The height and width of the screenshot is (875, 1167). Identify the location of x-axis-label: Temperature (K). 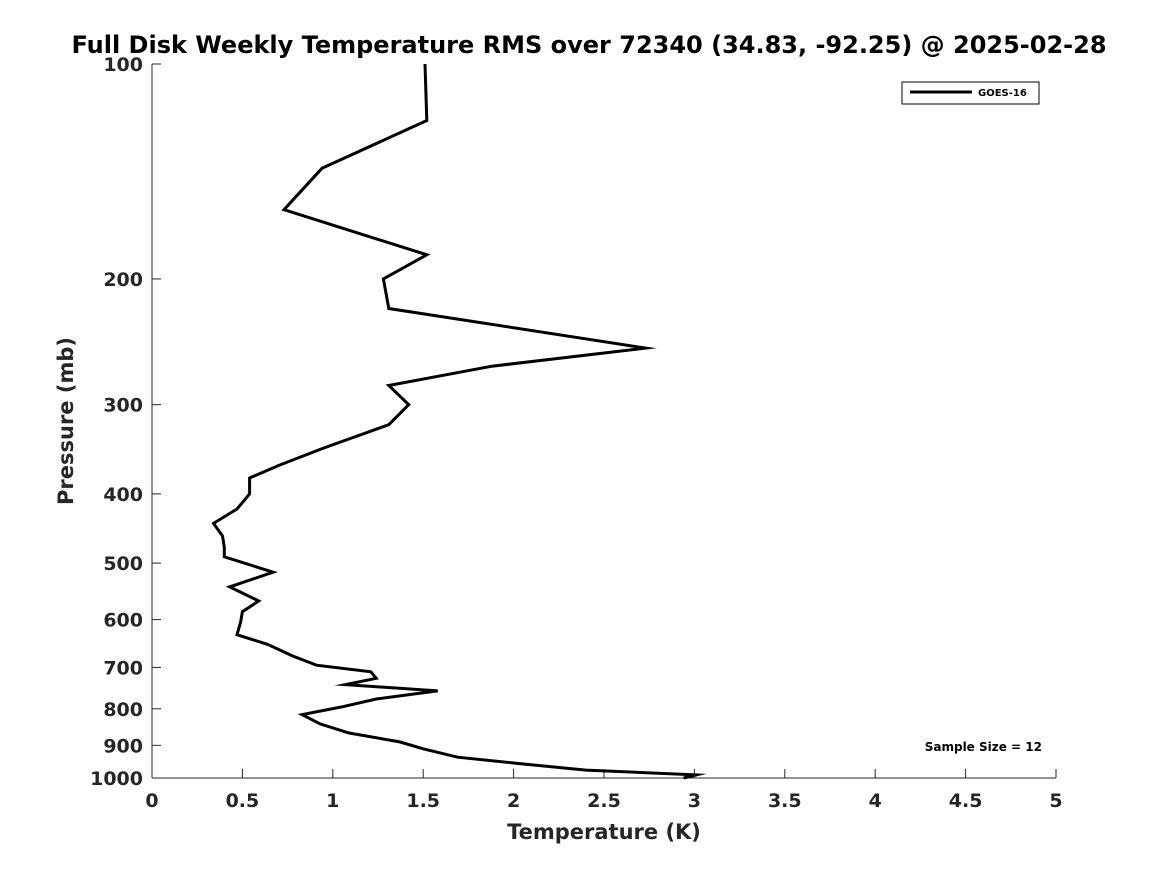
(604, 832).